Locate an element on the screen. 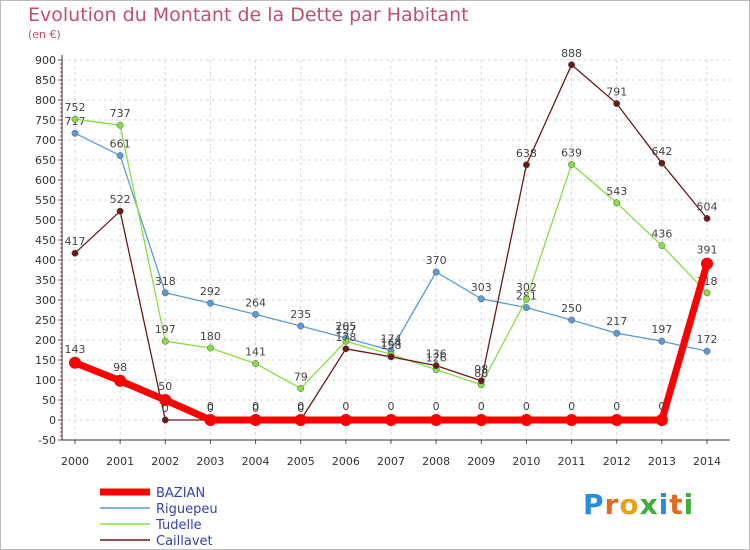 This screenshot has width=750, height=550. y-tick-label: 850 is located at coordinates (45, 80).